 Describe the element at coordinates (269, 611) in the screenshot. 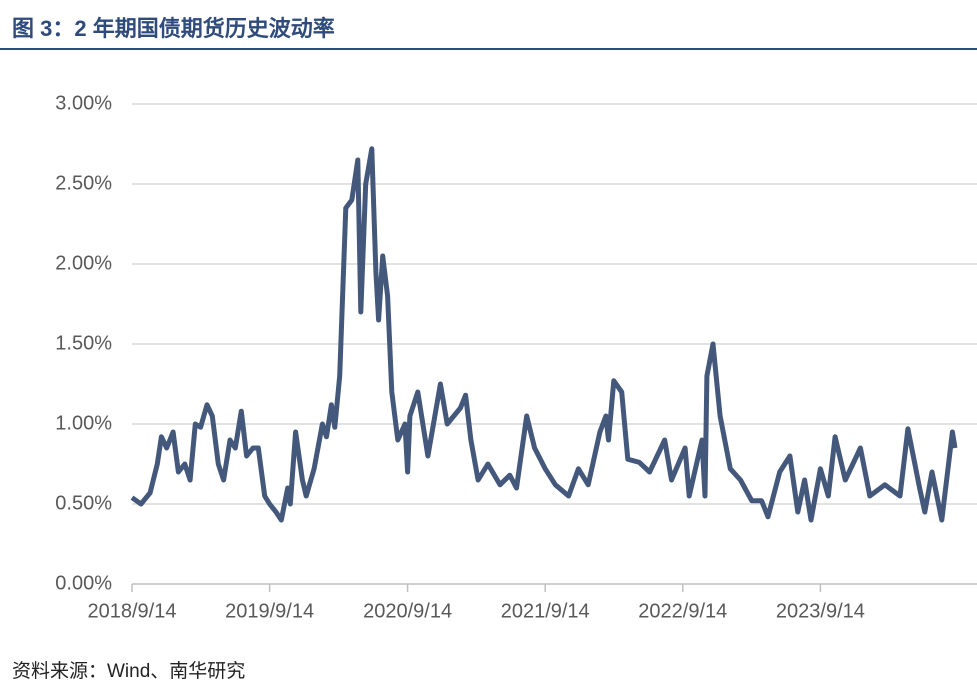

I see `x-tick-label: 2019/9/14` at that location.